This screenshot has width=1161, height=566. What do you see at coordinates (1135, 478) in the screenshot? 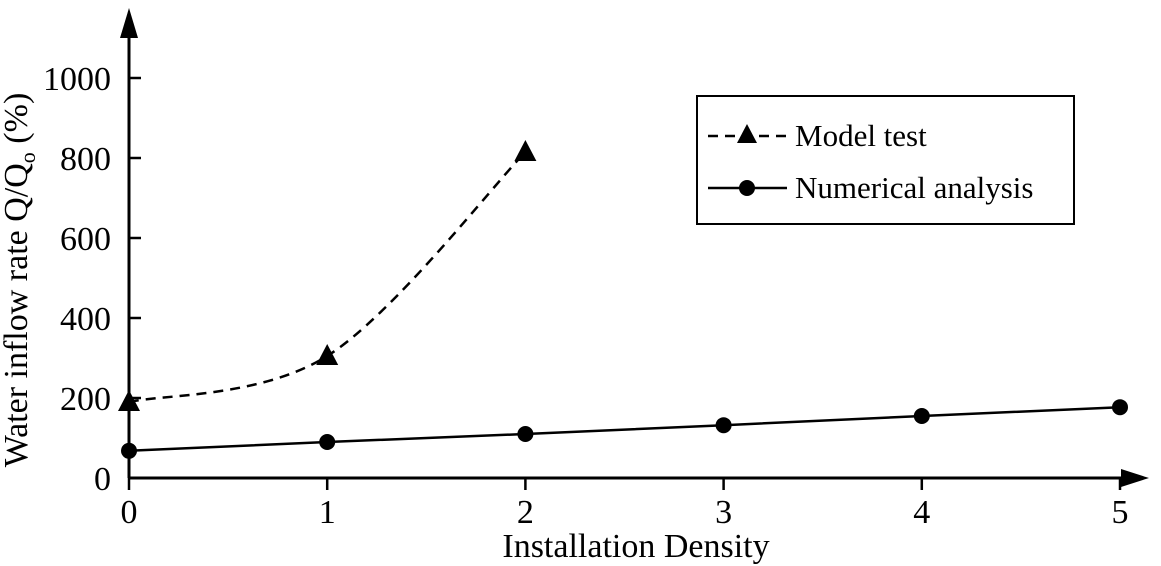
I see `x-axis-arrow-icon` at bounding box center [1135, 478].